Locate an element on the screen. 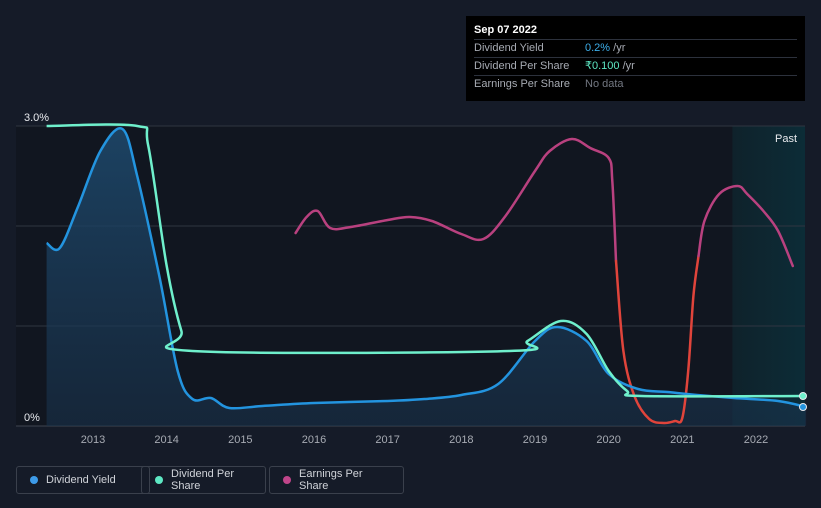 Image resolution: width=821 pixels, height=508 pixels. legend-label: Dividend Per Share is located at coordinates (202, 480).